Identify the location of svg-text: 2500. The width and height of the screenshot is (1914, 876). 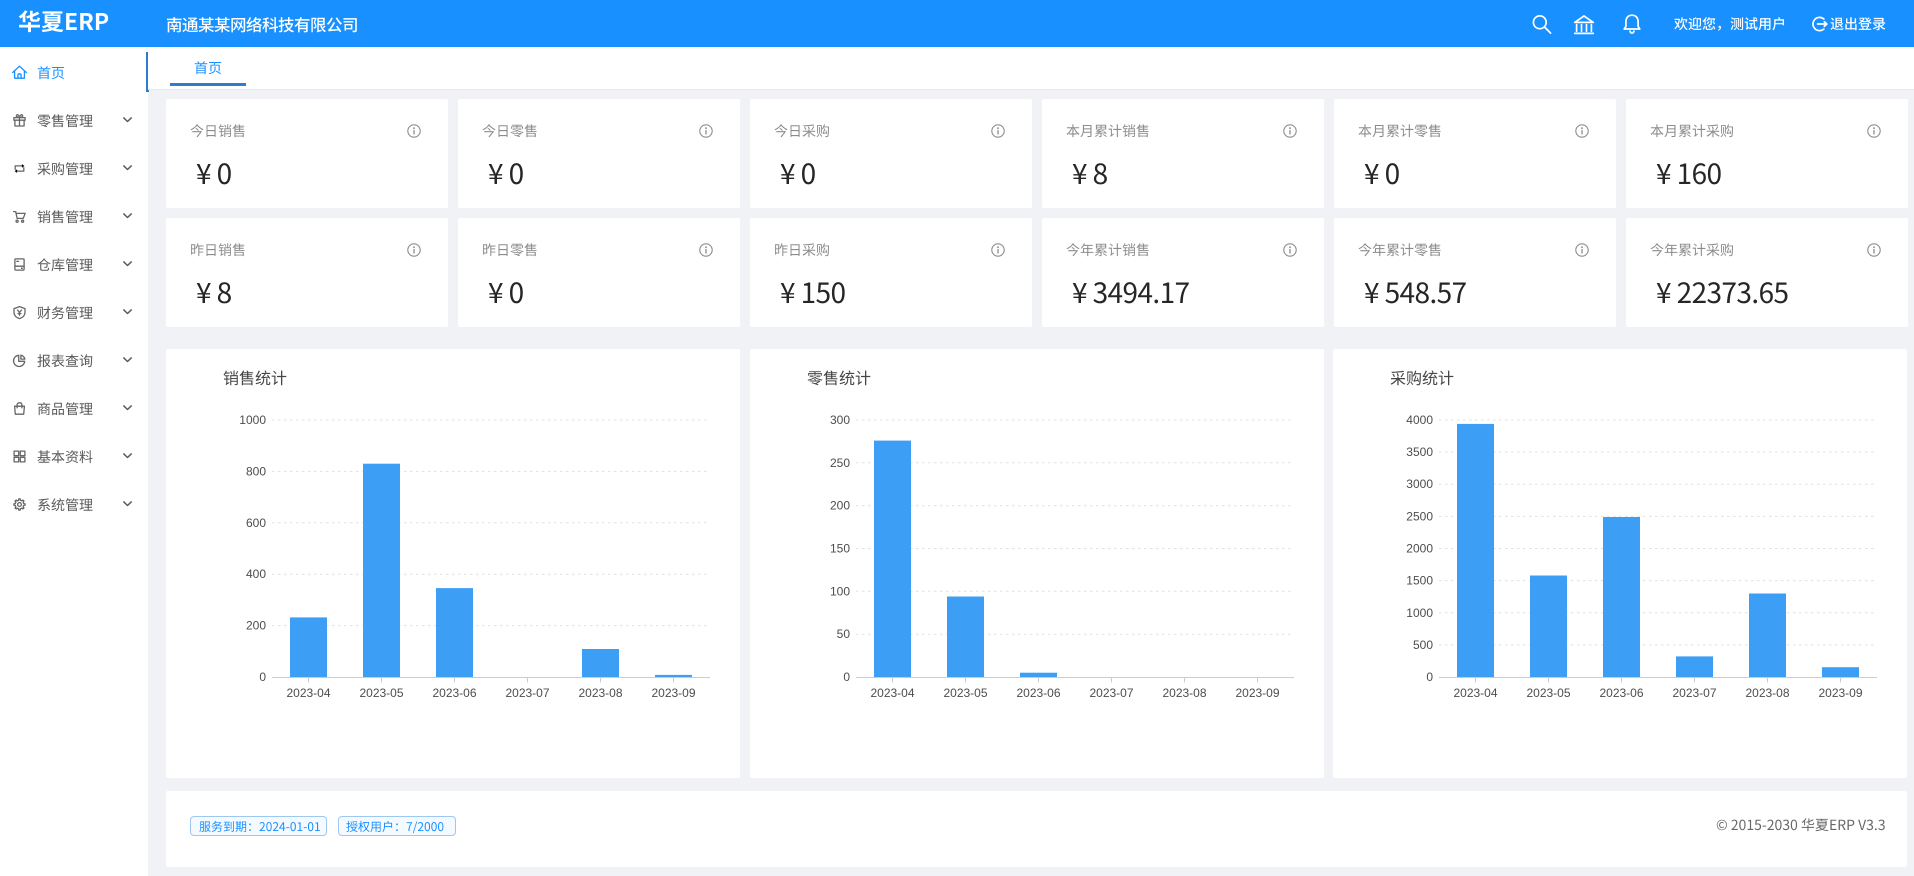
(1420, 516).